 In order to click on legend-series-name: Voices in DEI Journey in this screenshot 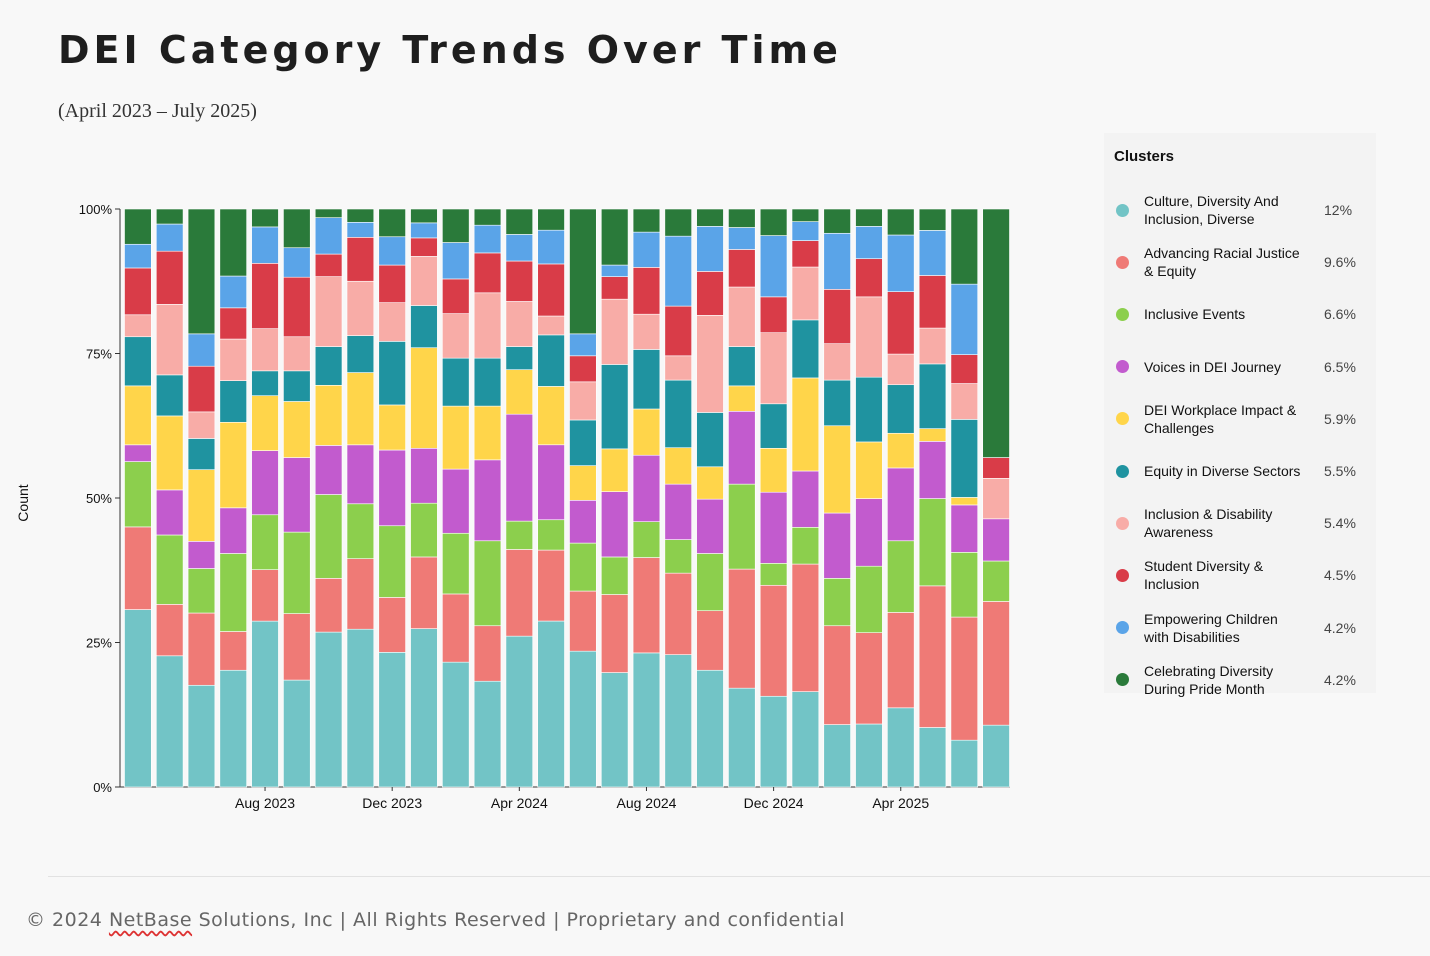, I will do `click(1212, 366)`.